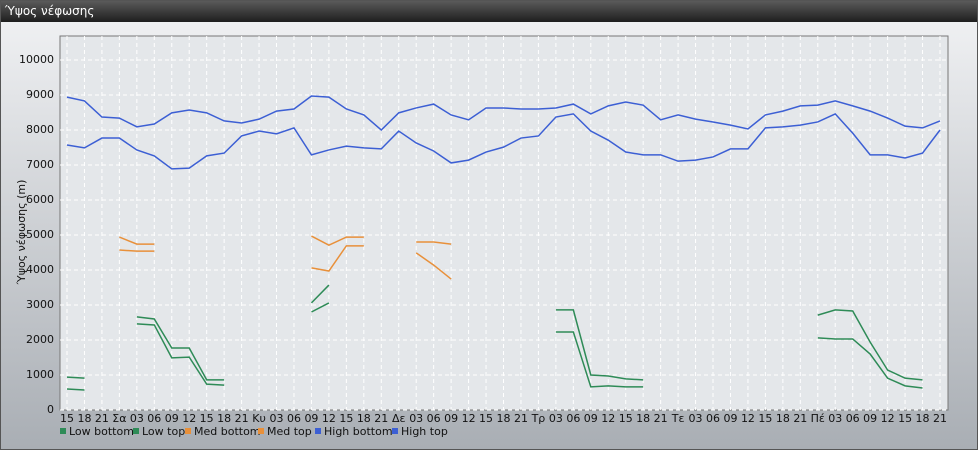 The height and width of the screenshot is (450, 978). Describe the element at coordinates (40, 199) in the screenshot. I see `y-tick-label: 6000` at that location.